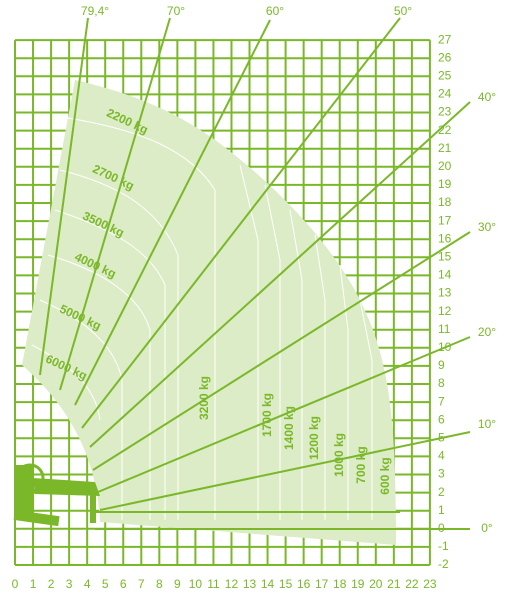 The image size is (508, 593). I want to click on x-tick-label: 7, so click(141, 584).